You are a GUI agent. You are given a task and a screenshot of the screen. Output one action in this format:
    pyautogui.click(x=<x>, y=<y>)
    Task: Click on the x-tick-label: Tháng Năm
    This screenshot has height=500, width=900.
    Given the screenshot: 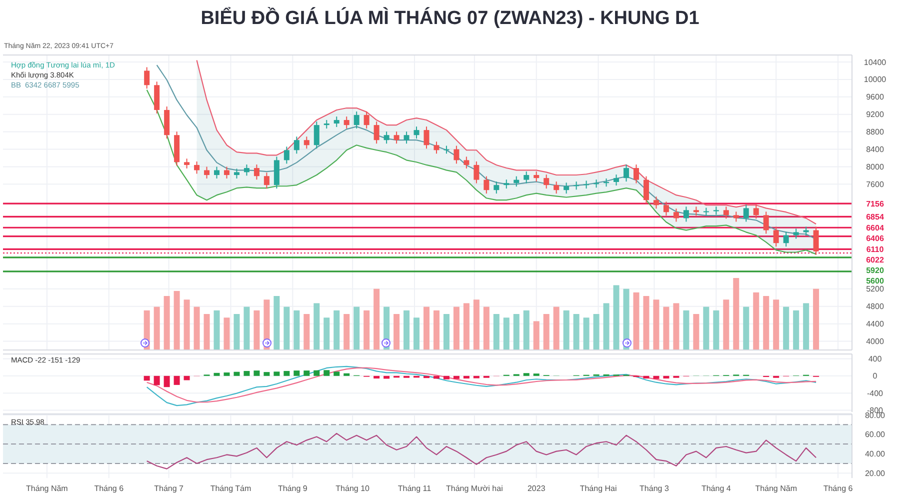 What is the action you would take?
    pyautogui.click(x=776, y=488)
    